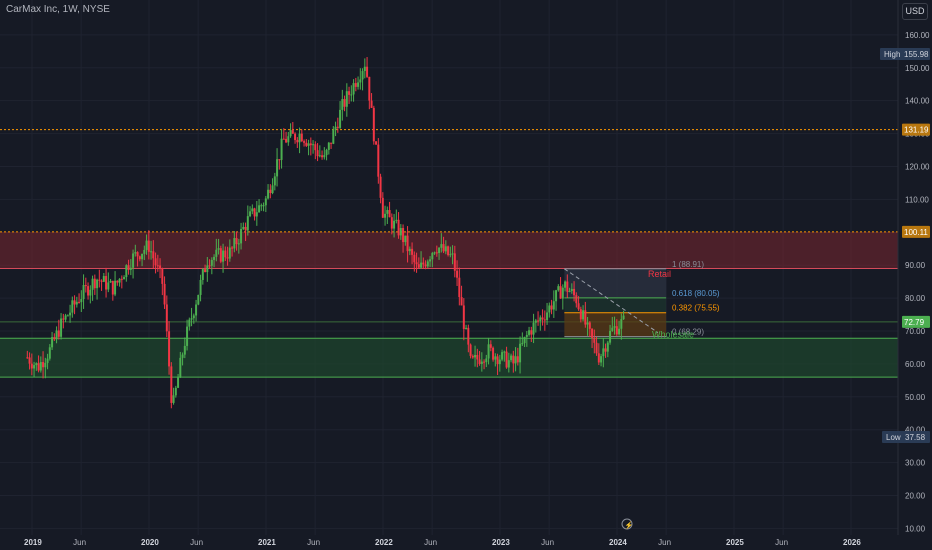 The width and height of the screenshot is (932, 550). What do you see at coordinates (430, 542) in the screenshot?
I see `x-tick-7: Jun` at bounding box center [430, 542].